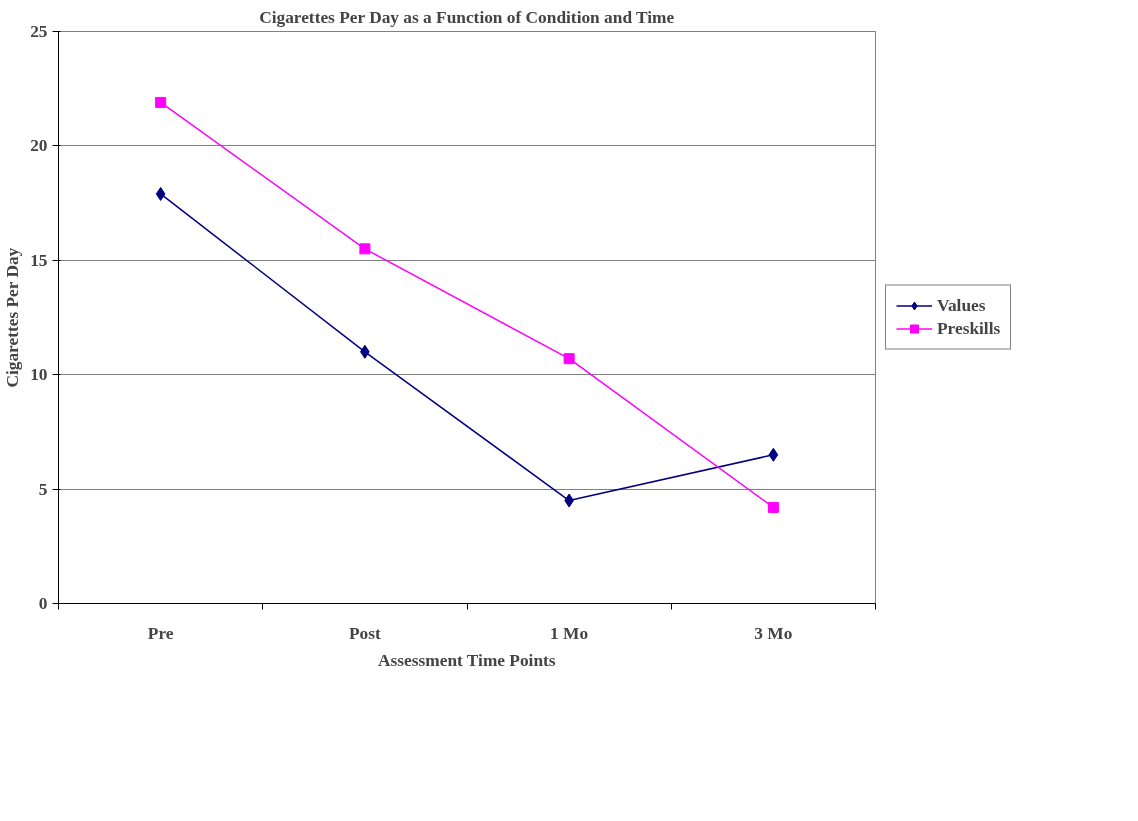 The height and width of the screenshot is (821, 1138). Describe the element at coordinates (39, 260) in the screenshot. I see `y-tick-label: 15` at that location.